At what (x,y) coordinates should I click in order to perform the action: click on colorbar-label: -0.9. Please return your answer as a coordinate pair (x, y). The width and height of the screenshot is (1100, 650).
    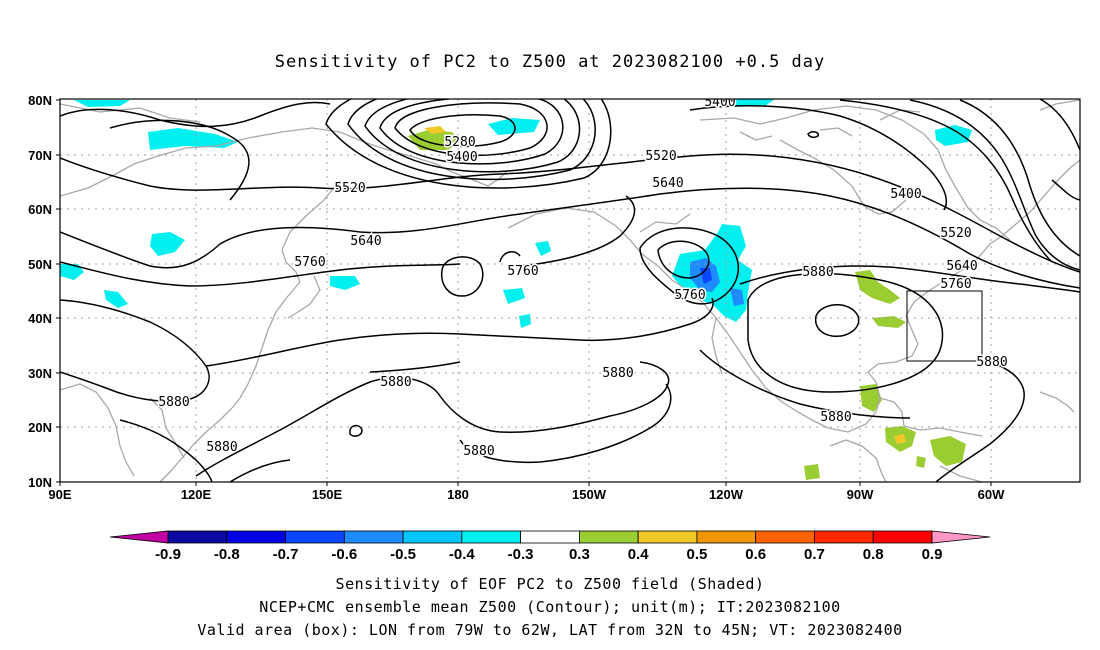
    Looking at the image, I should click on (168, 554).